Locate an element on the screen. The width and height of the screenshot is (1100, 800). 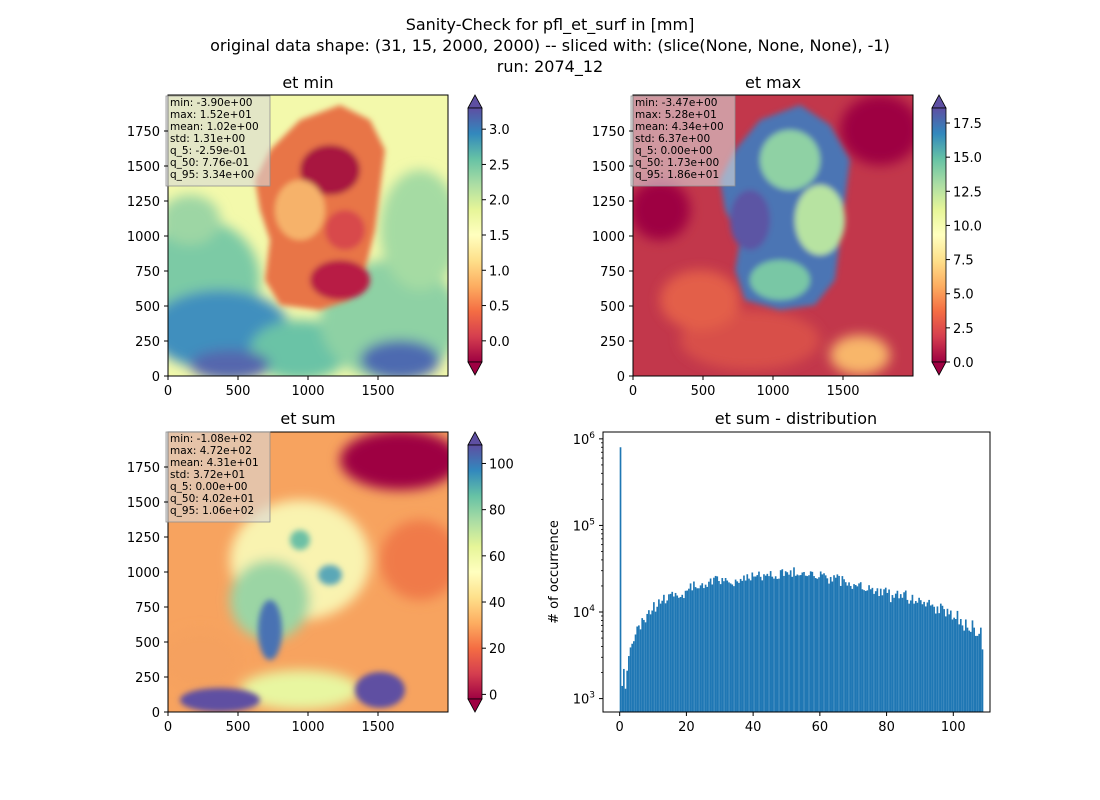
stat-min: min: -3.90e+00 is located at coordinates (211, 103).